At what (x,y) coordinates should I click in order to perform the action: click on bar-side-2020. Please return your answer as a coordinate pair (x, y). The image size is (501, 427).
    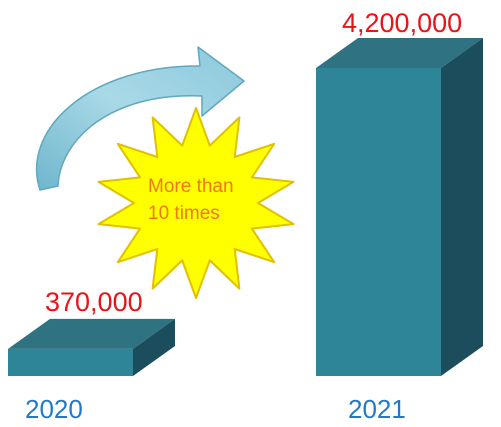
    Looking at the image, I should click on (154, 347).